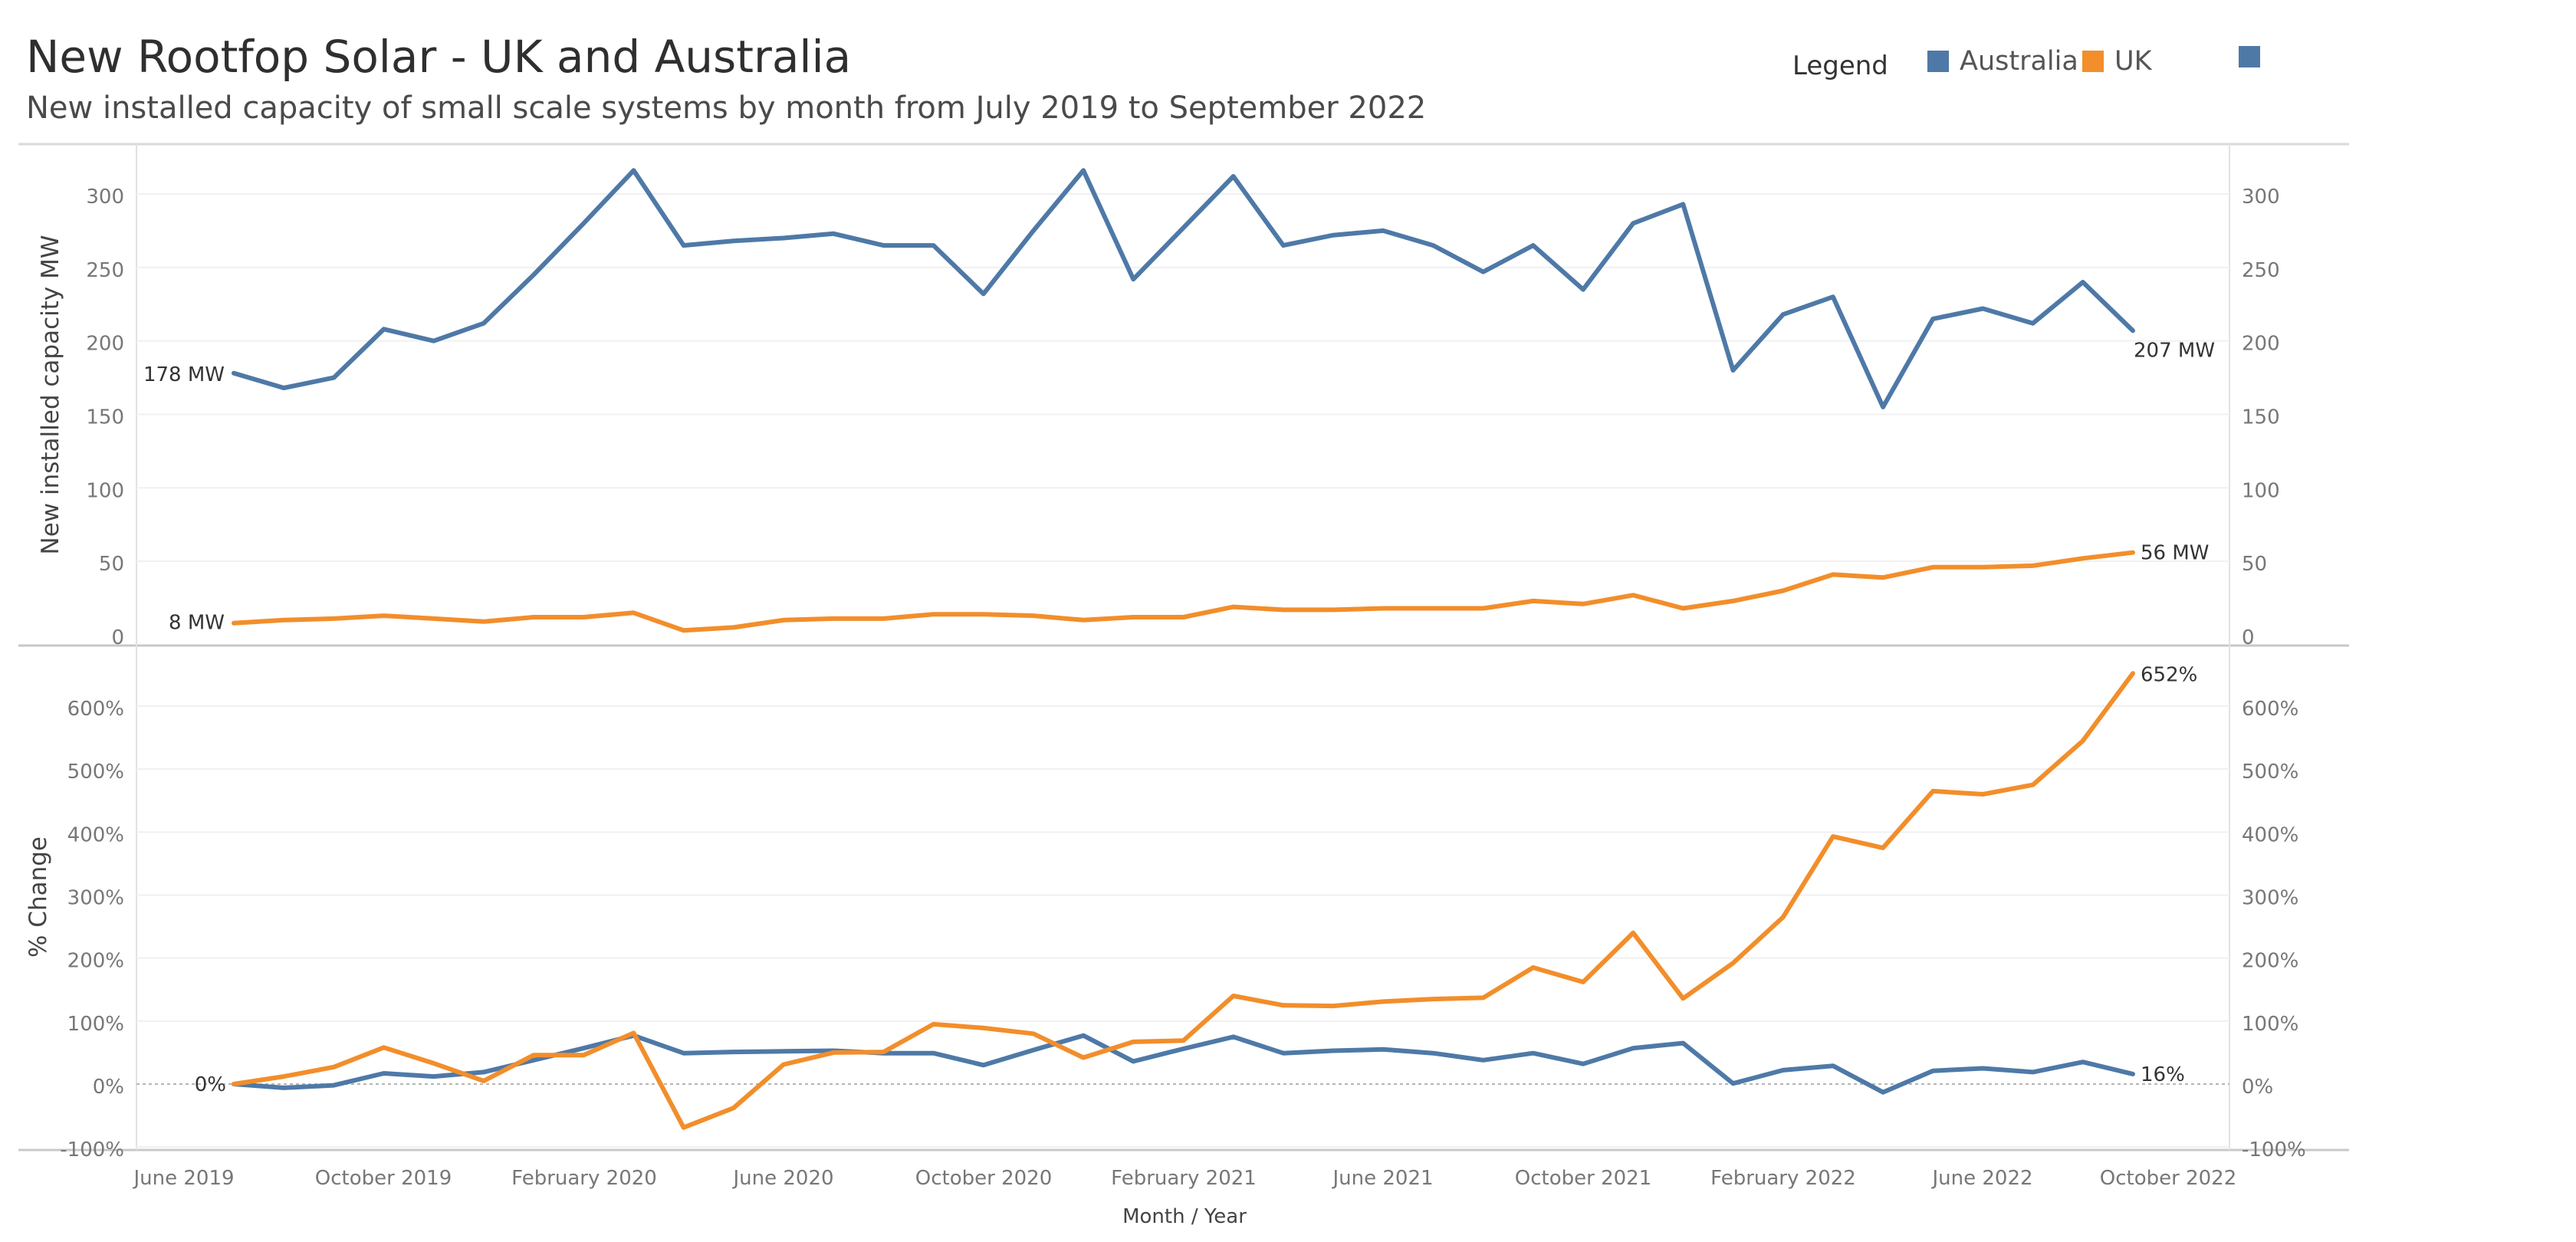 This screenshot has width=2576, height=1242. I want to click on change-end-label-australia: 16%, so click(2163, 1074).